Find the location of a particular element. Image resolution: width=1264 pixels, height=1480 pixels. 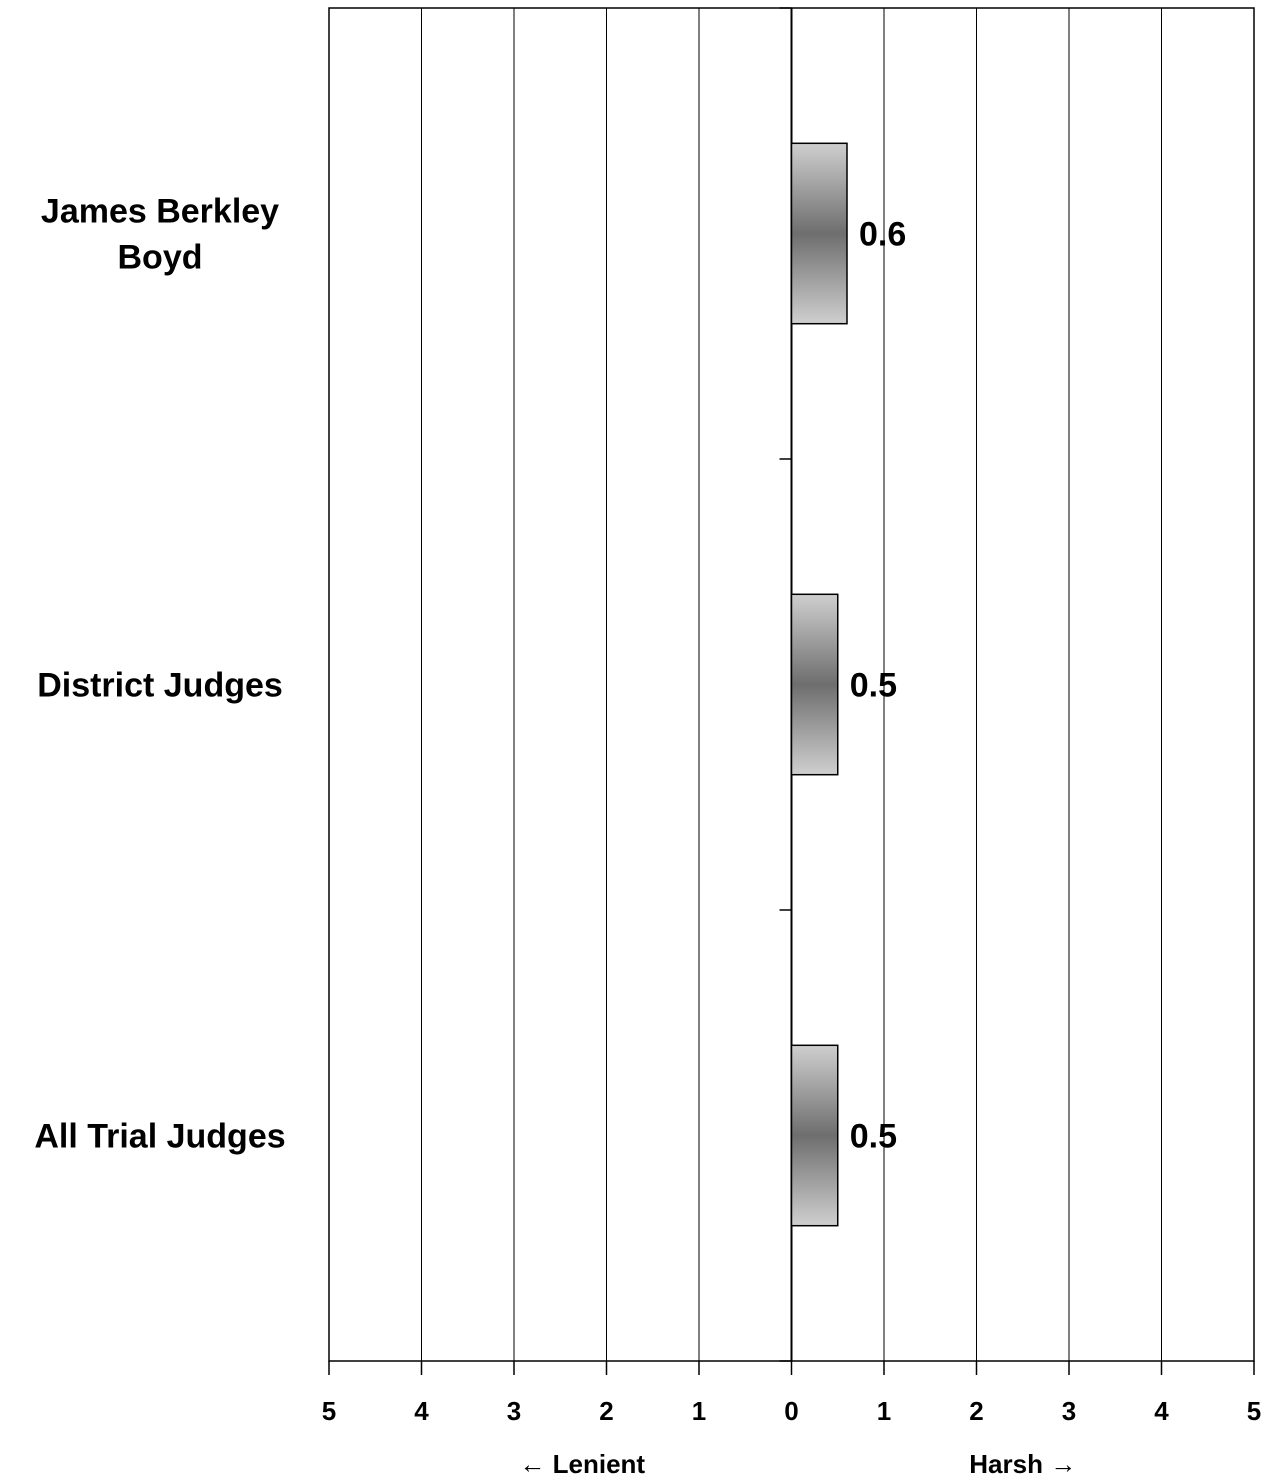

bars is located at coordinates (819, 684).